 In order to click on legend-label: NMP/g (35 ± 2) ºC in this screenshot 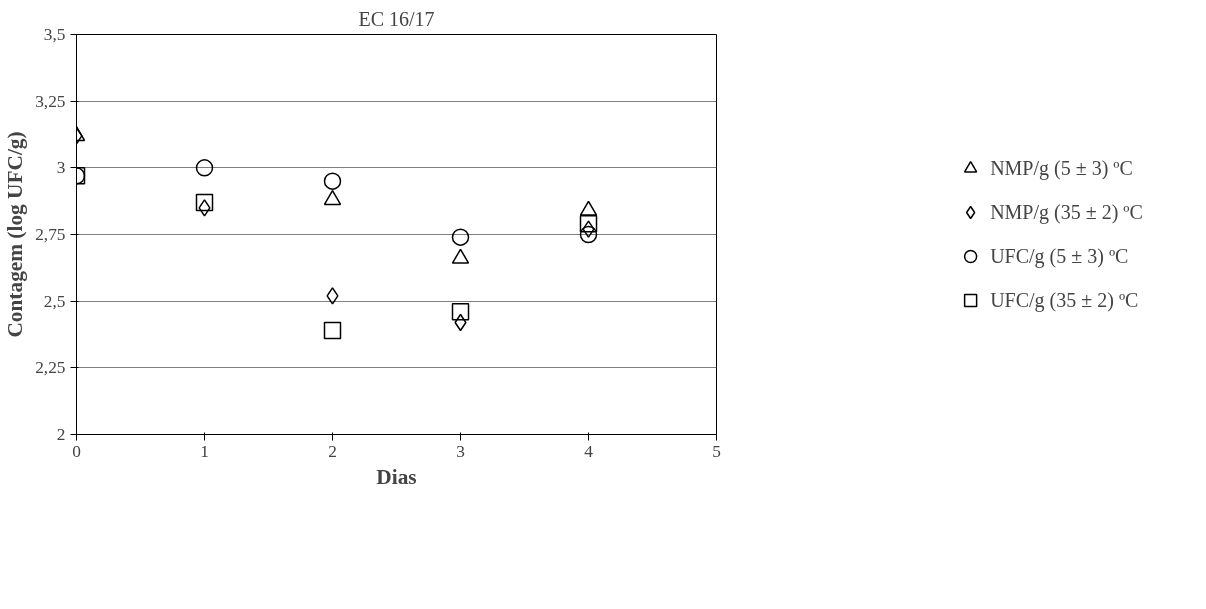, I will do `click(1066, 212)`.